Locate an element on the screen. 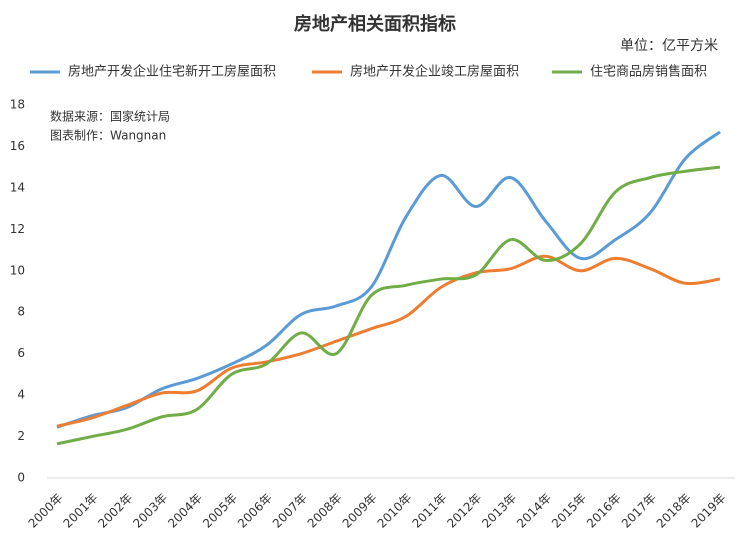 The image size is (750, 541). y-tick-label: 14 is located at coordinates (17, 187).